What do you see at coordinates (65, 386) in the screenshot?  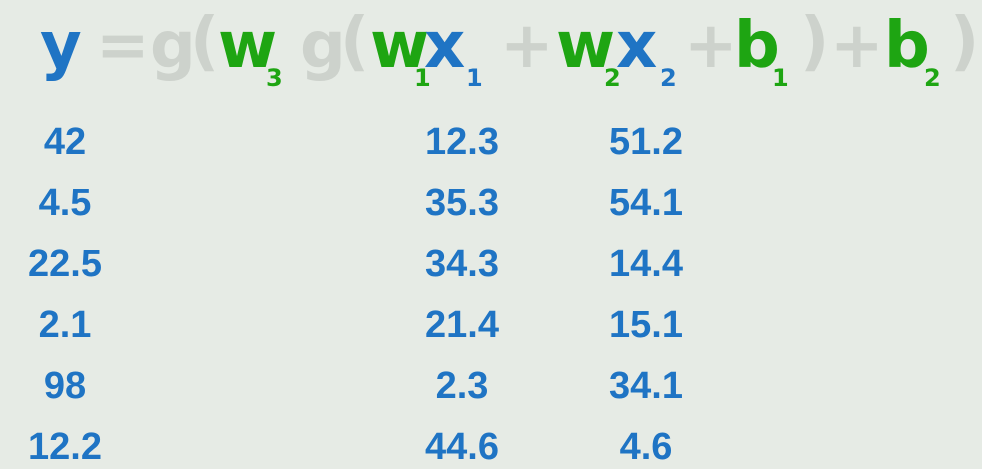 I see `y-value-cell: 98` at bounding box center [65, 386].